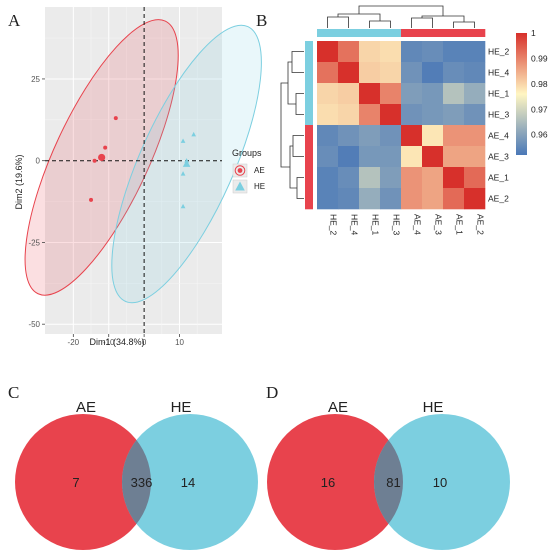  What do you see at coordinates (533, 33) in the screenshot?
I see `colorbar-tick-label: 1` at bounding box center [533, 33].